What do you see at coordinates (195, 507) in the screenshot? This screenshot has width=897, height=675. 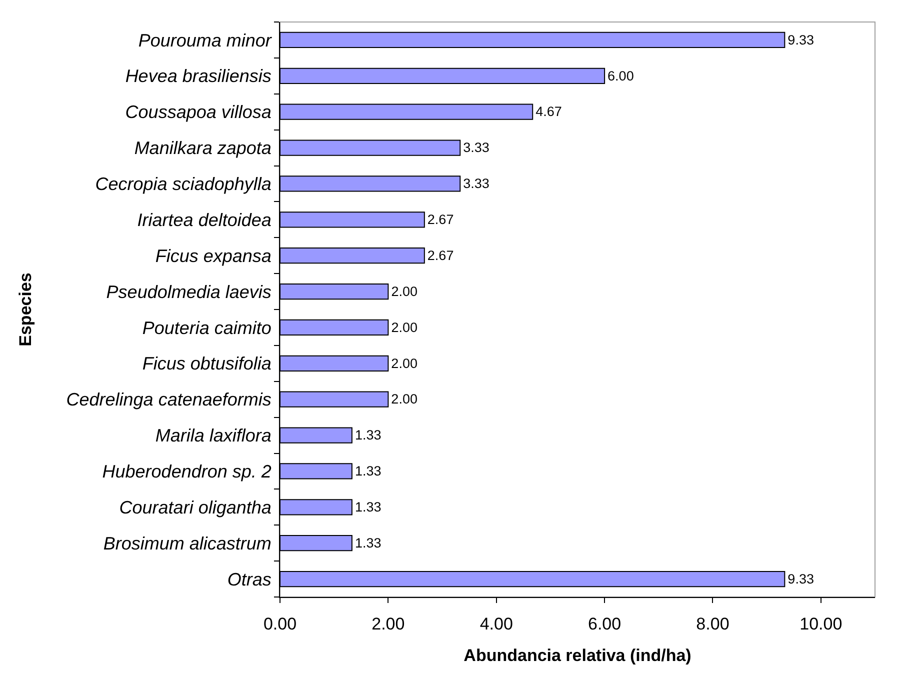 I see `y-tick-label: Couratari oligantha` at bounding box center [195, 507].